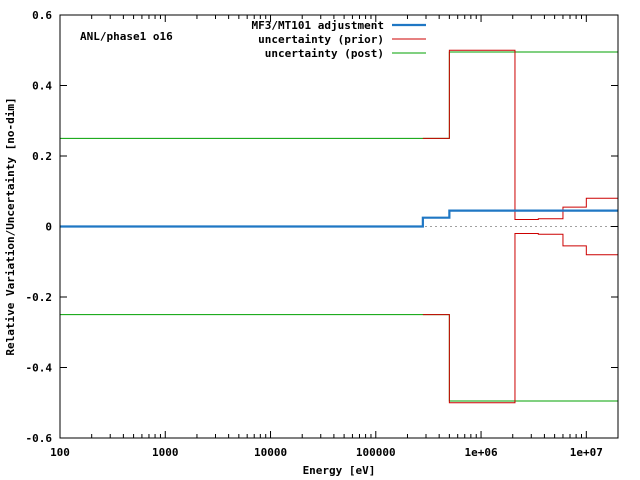 The image size is (640, 480). Describe the element at coordinates (586, 452) in the screenshot. I see `x-tick-label: 1e+07` at that location.